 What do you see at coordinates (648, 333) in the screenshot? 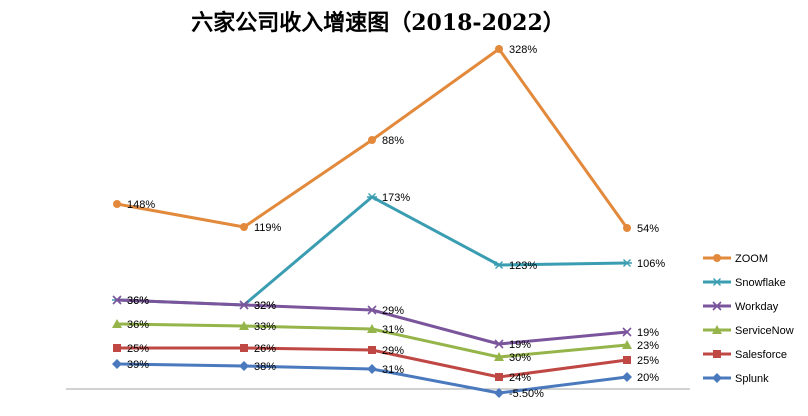
I see `data-label-workday-4: 19%` at bounding box center [648, 333].